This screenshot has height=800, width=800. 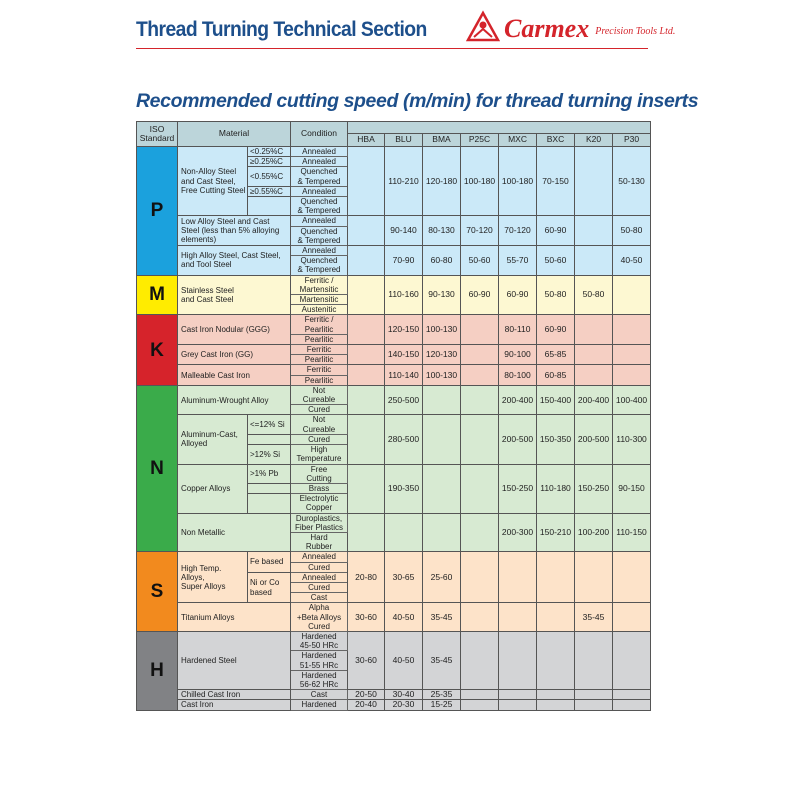 What do you see at coordinates (234, 295) in the screenshot?
I see `material-name: Stainless Steel and Cast Steel` at bounding box center [234, 295].